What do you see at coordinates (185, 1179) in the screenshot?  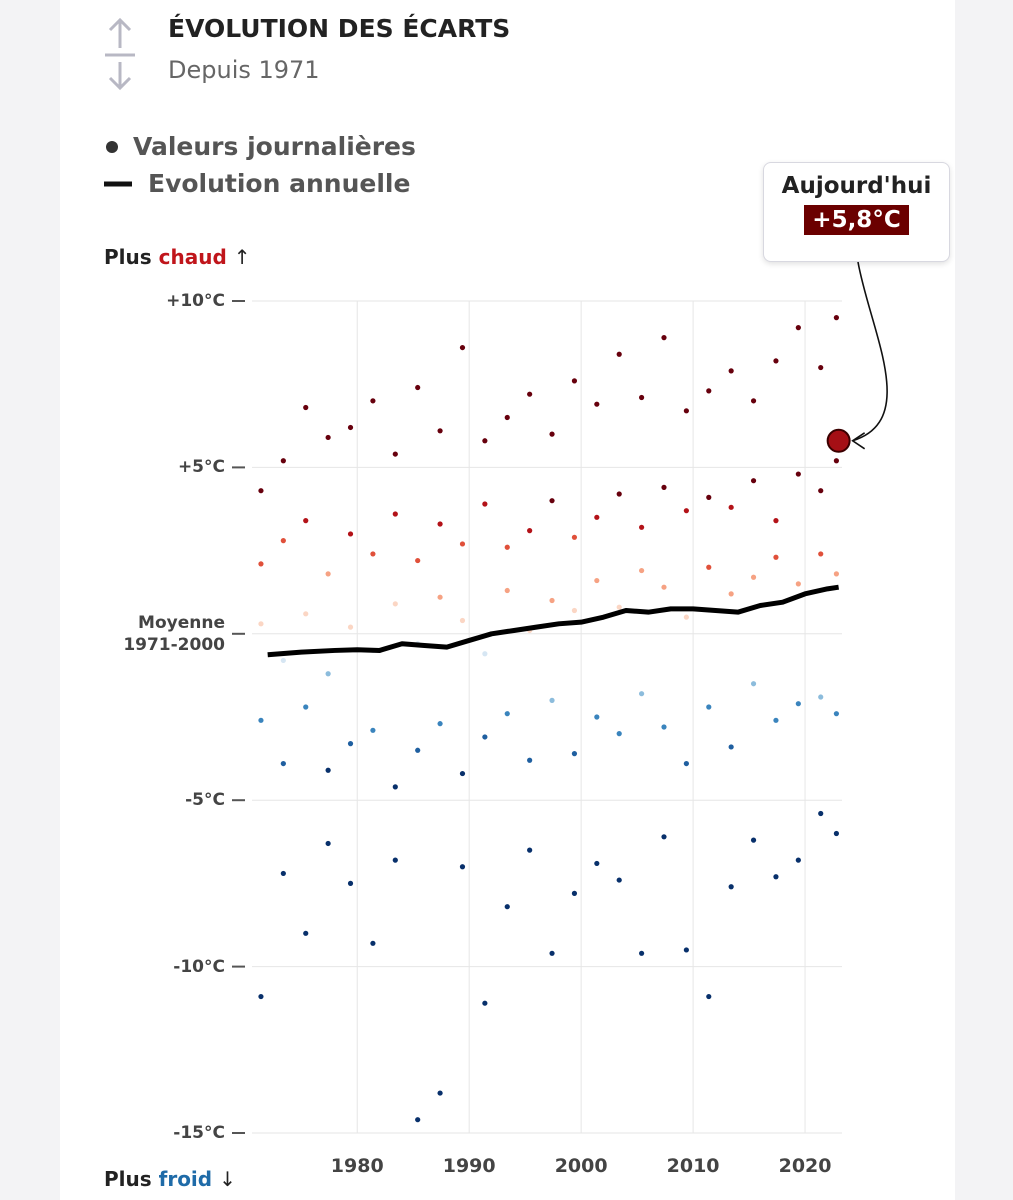 I see `cold-word: froid` at bounding box center [185, 1179].